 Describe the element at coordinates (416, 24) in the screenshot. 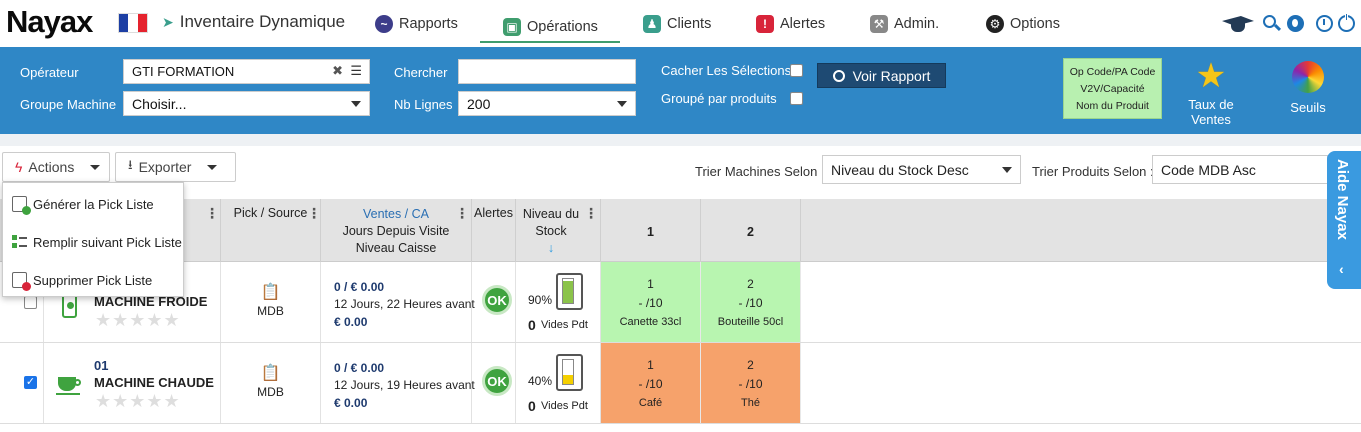

I see `nav-rapports: ~ Rapports` at that location.